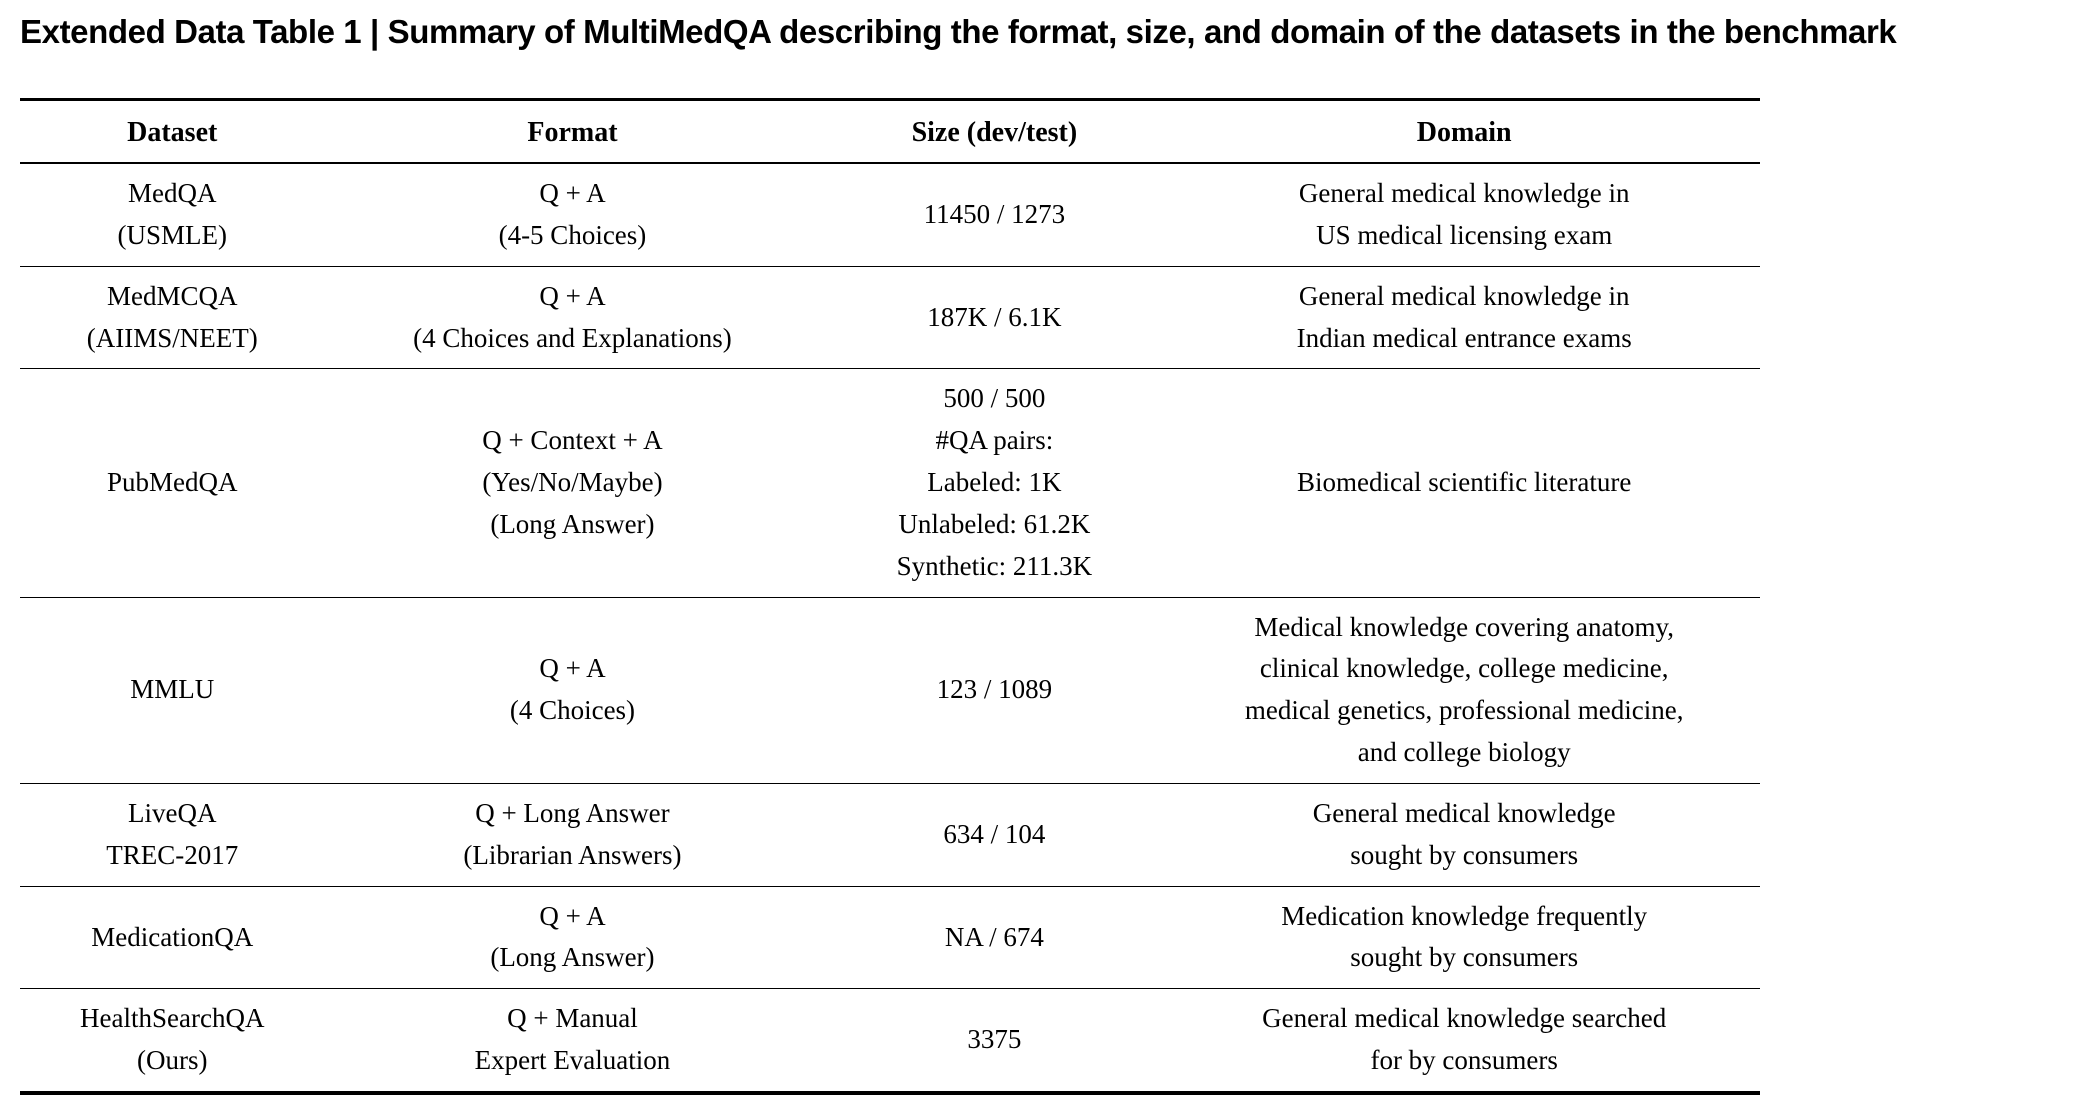  I want to click on cell-format: Q + A (4-5 Choices), so click(572, 213).